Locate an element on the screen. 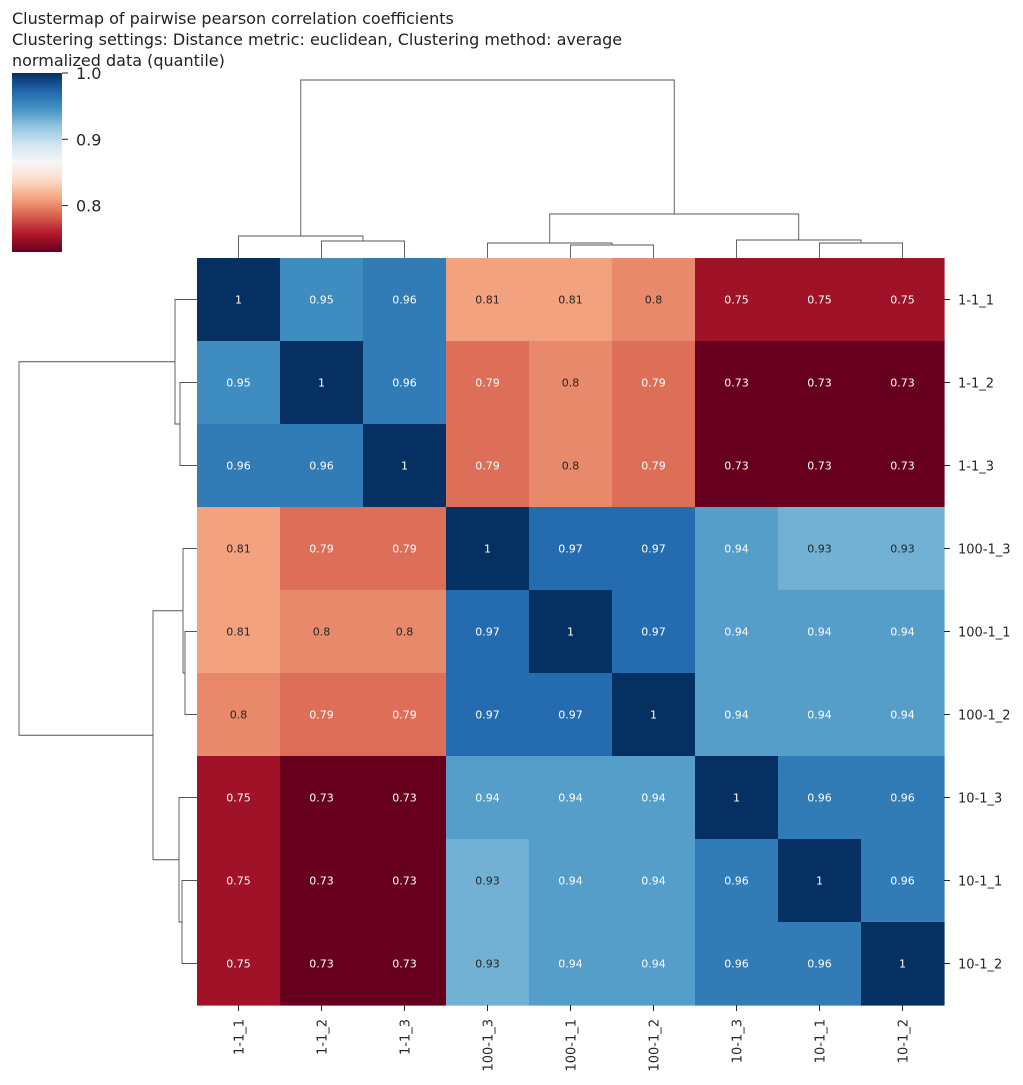 Image resolution: width=1023 pixels, height=1085 pixels. colorbar-tick-label: 0.8 is located at coordinates (88, 206).